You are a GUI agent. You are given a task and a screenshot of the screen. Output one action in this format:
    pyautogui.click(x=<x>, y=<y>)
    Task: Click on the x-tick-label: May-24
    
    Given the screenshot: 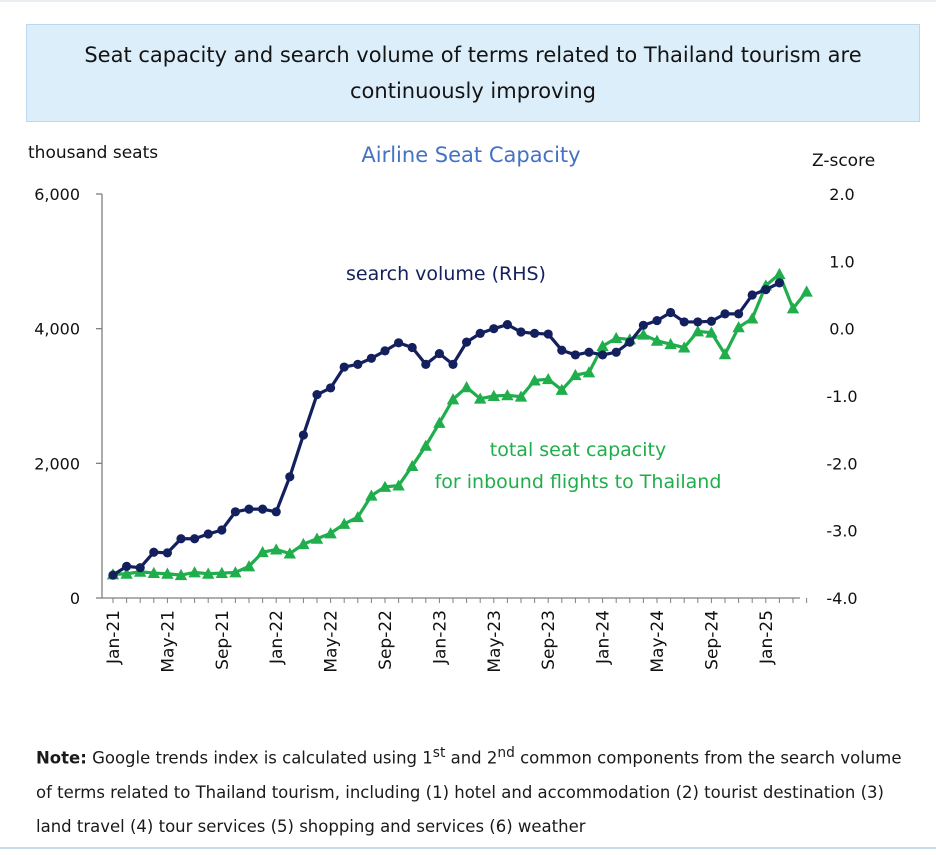 What is the action you would take?
    pyautogui.click(x=658, y=641)
    